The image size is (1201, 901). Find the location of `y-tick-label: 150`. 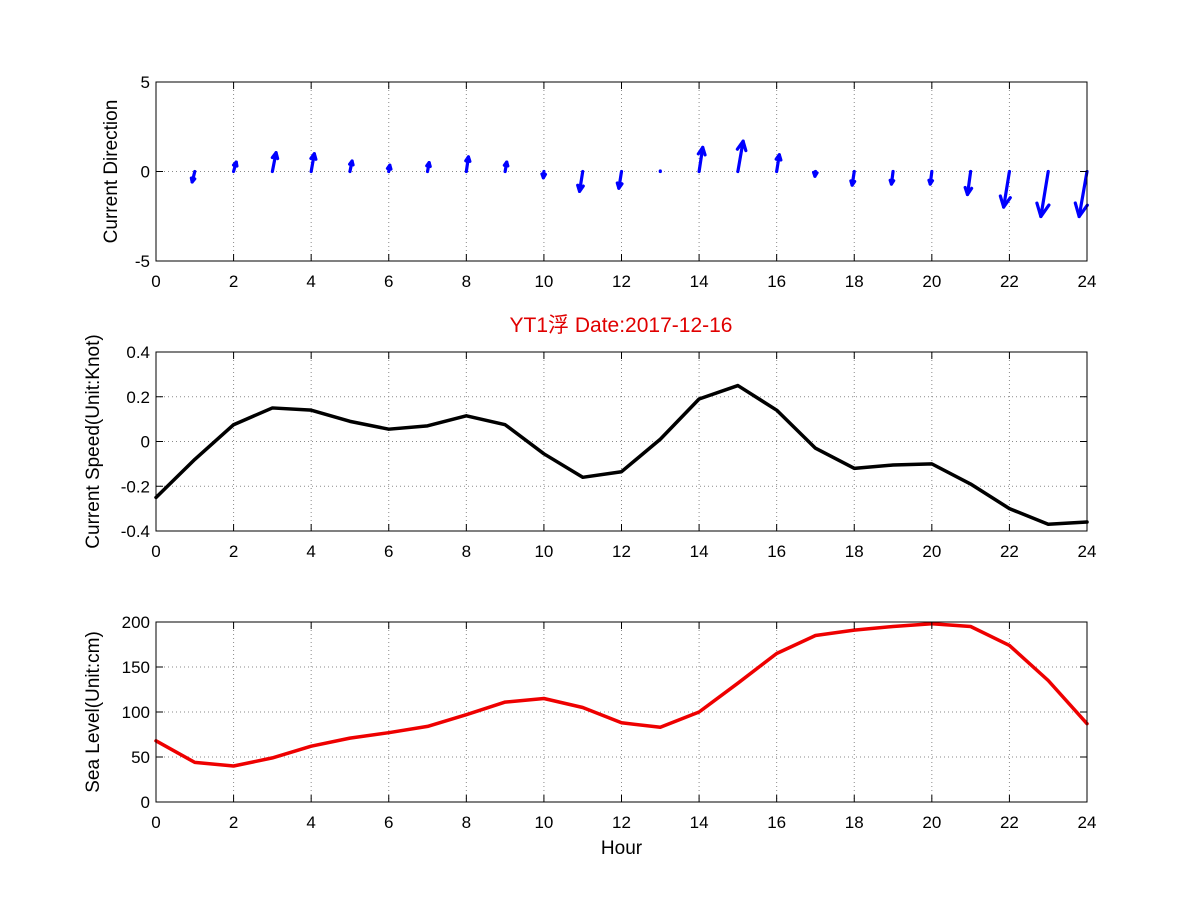

y-tick-label: 150 is located at coordinates (136, 667).